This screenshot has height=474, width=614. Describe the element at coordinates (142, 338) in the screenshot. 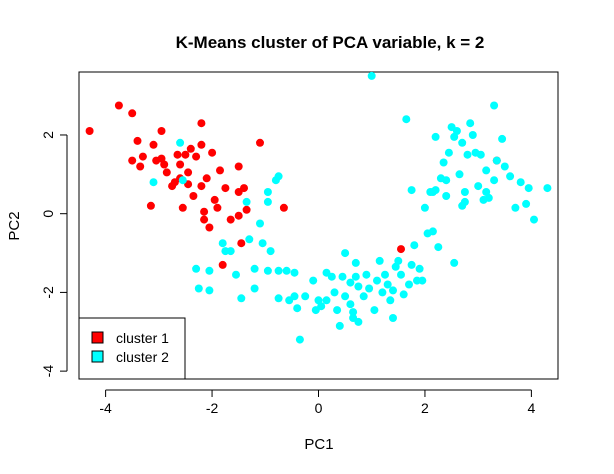

I see `legend-label-cluster-1: cluster 1` at that location.